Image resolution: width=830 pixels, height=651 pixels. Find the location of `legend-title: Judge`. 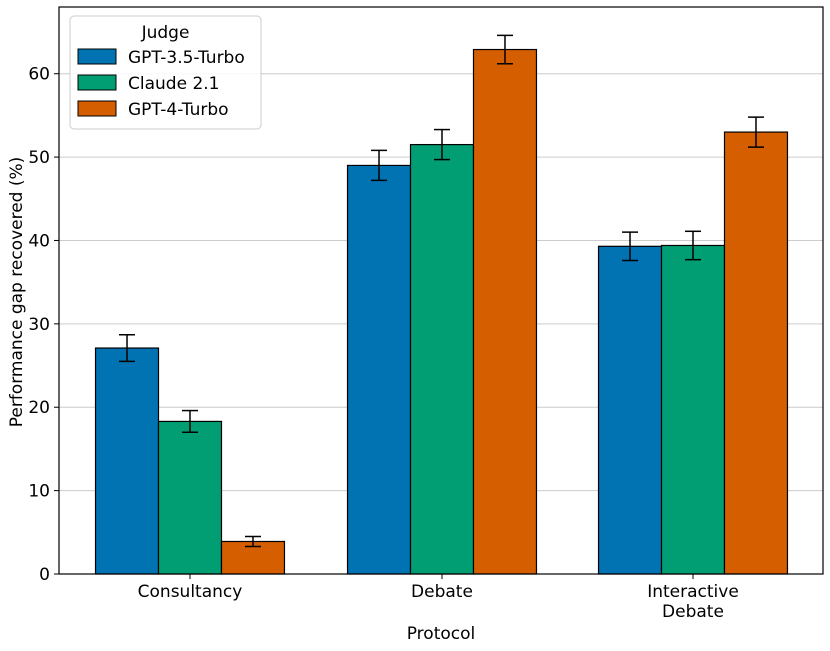

legend-title: Judge is located at coordinates (165, 33).